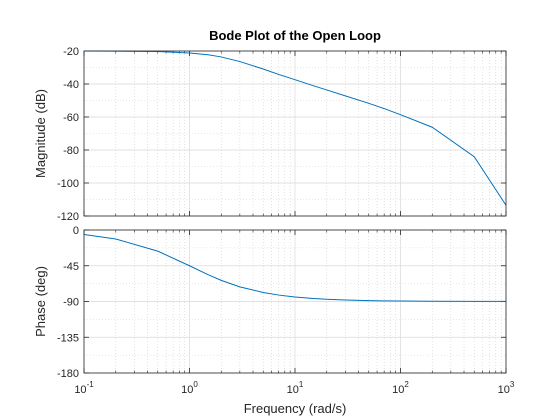 This screenshot has height=420, width=560. What do you see at coordinates (71, 303) in the screenshot?
I see `y-tick-label: -90` at bounding box center [71, 303].